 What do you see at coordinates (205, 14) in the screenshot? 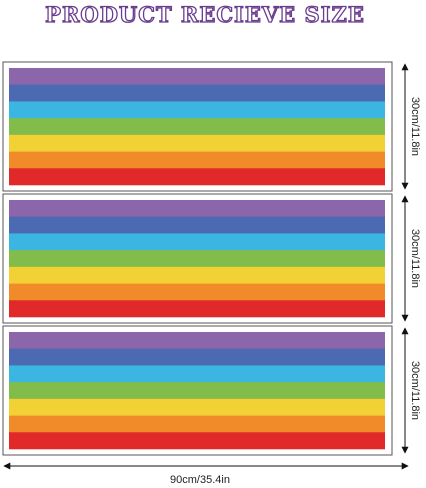
I see `title: PRODUCT RECIEVE SIZE` at bounding box center [205, 14].